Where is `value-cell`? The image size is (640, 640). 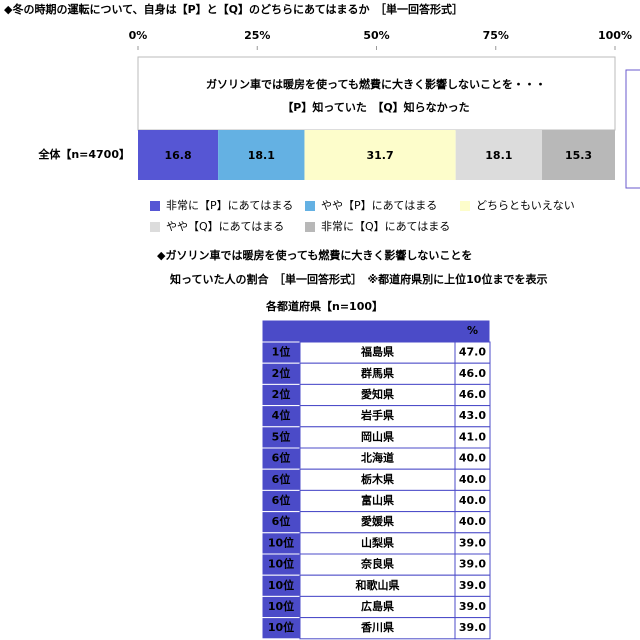
value-cell is located at coordinates (472, 628).